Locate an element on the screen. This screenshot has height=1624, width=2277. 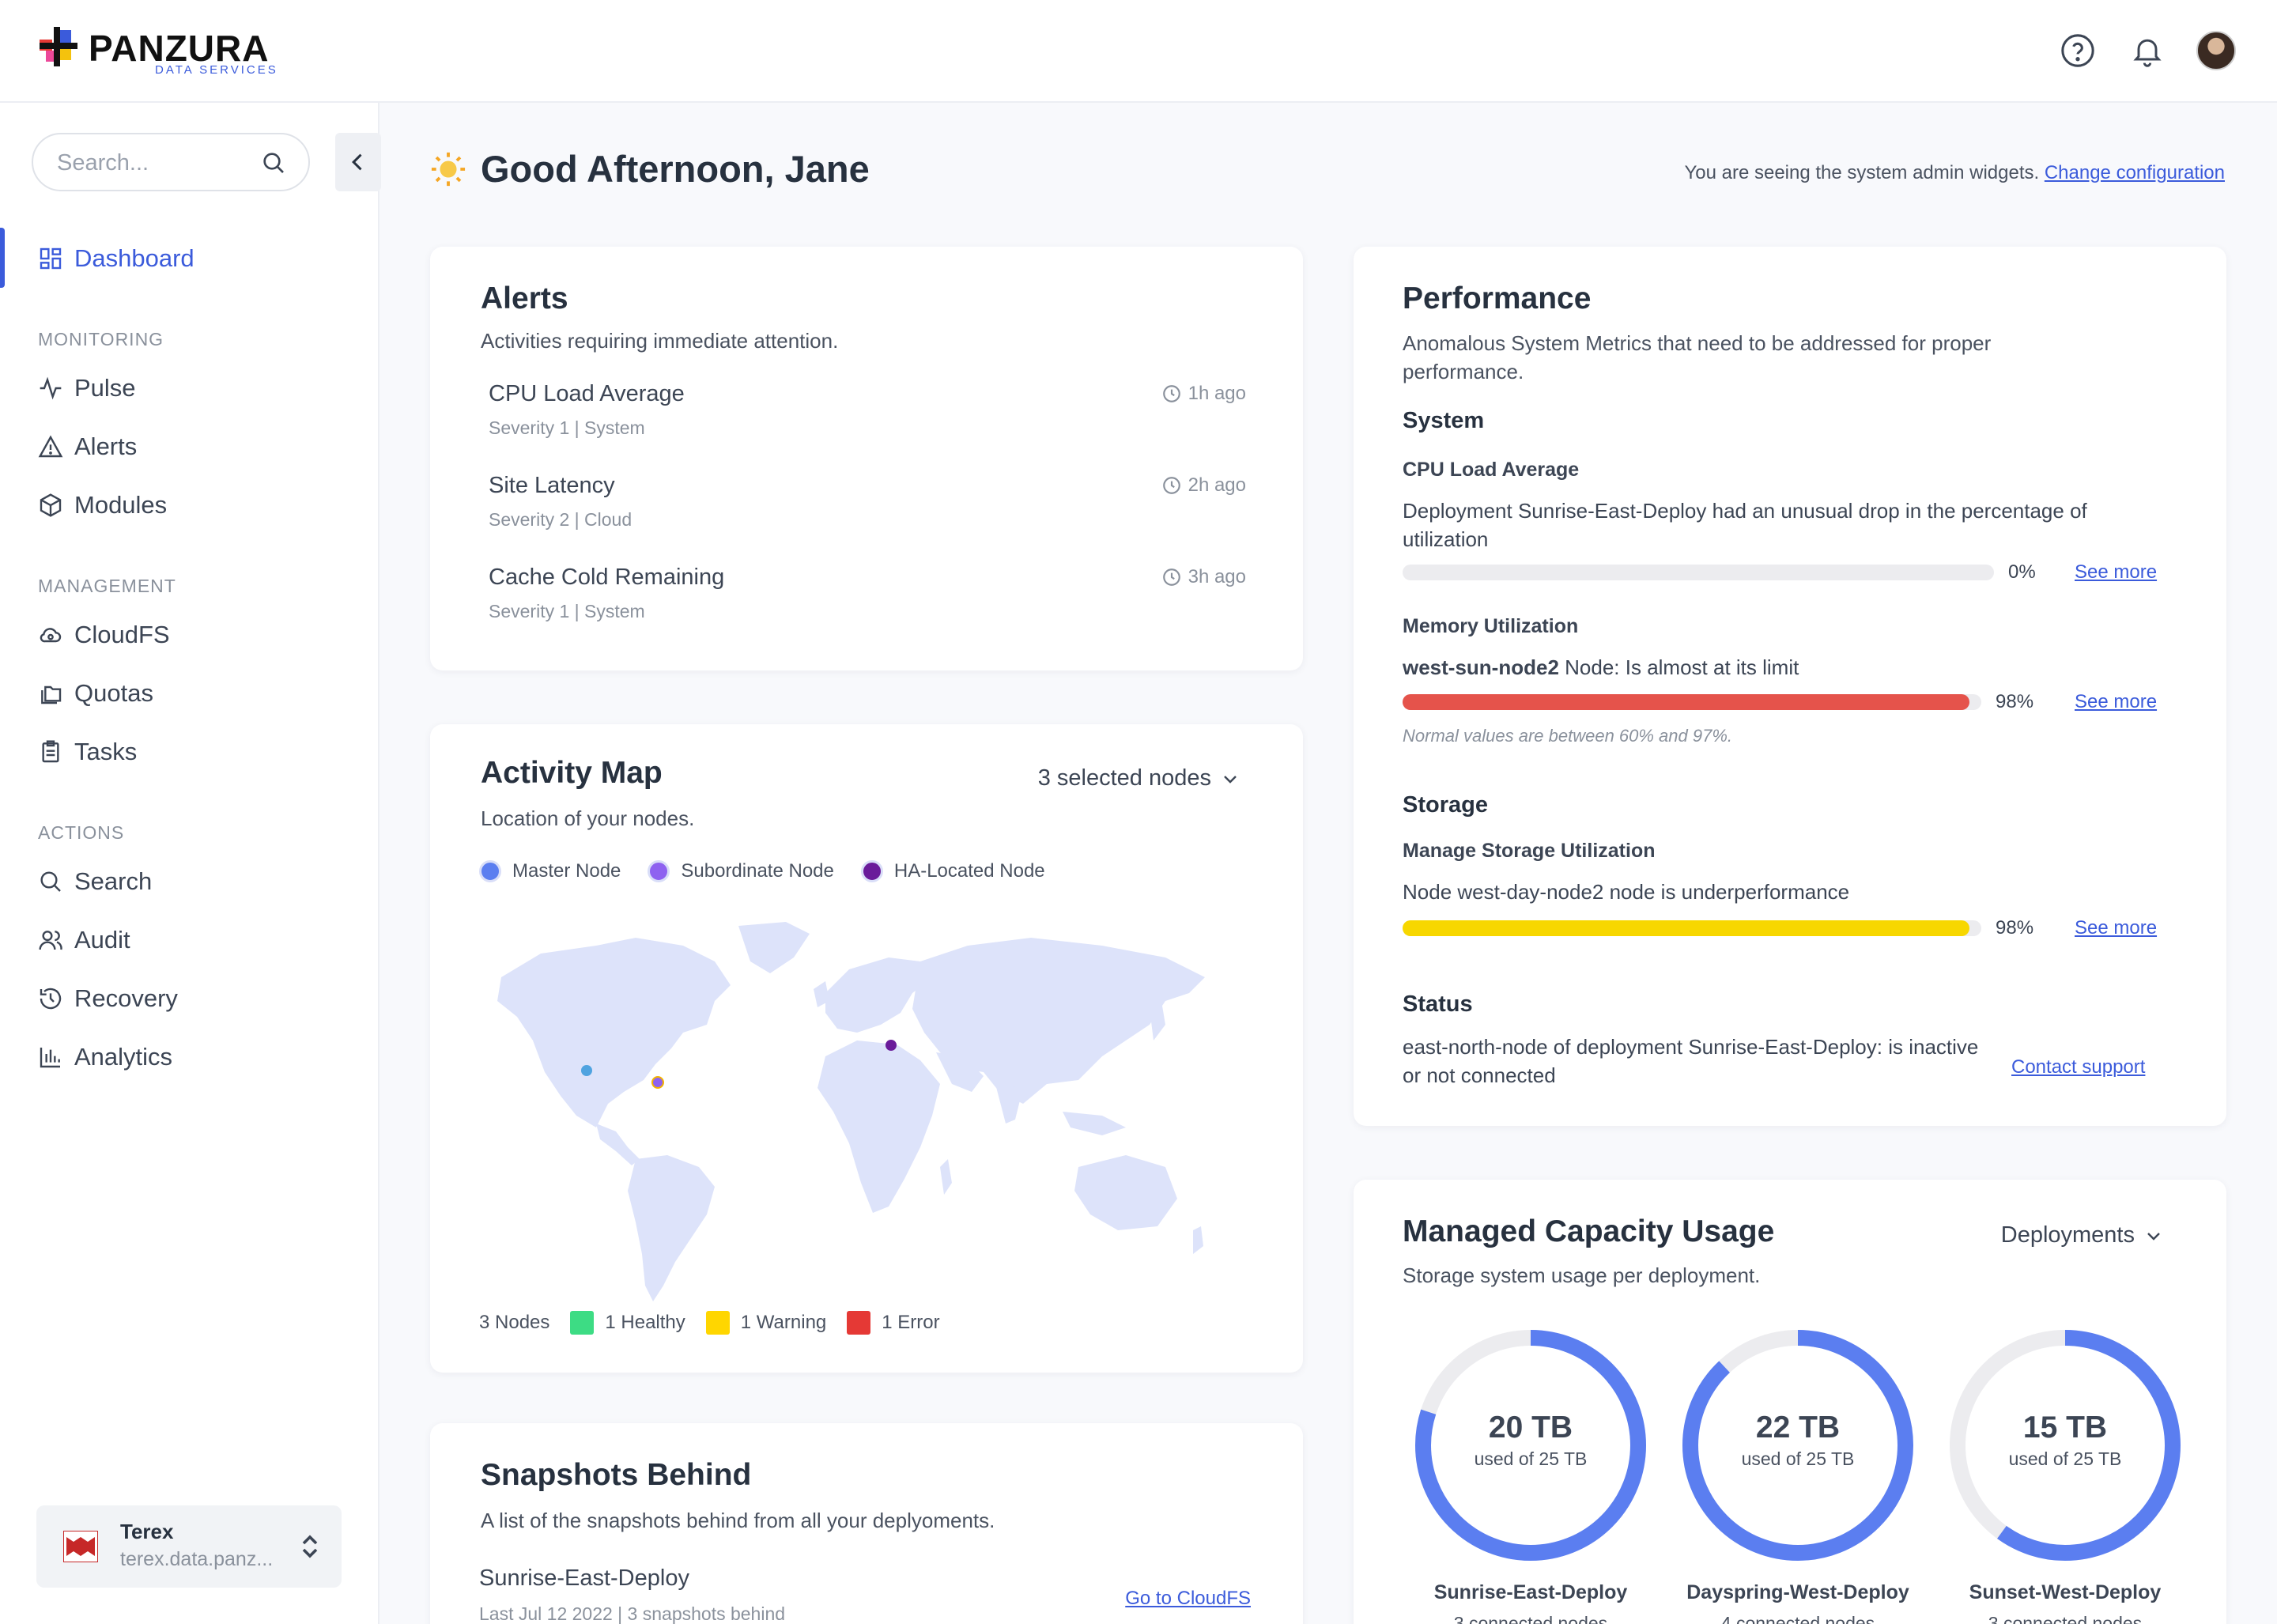
sidebar-item-analytics: Analytics is located at coordinates (105, 1057).